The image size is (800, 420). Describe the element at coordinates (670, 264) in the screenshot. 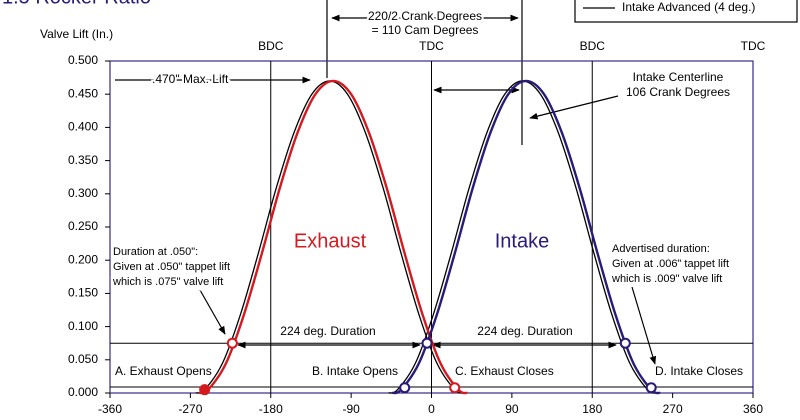

I see `annotation: Given at .006" tappet lift` at that location.